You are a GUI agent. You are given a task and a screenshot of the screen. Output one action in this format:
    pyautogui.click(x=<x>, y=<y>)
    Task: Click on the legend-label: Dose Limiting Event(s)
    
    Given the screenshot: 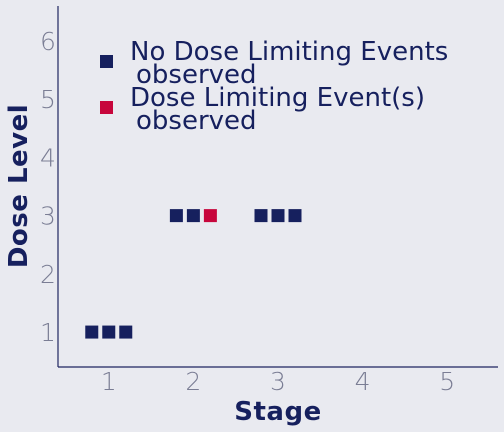 What is the action you would take?
    pyautogui.click(x=277, y=98)
    